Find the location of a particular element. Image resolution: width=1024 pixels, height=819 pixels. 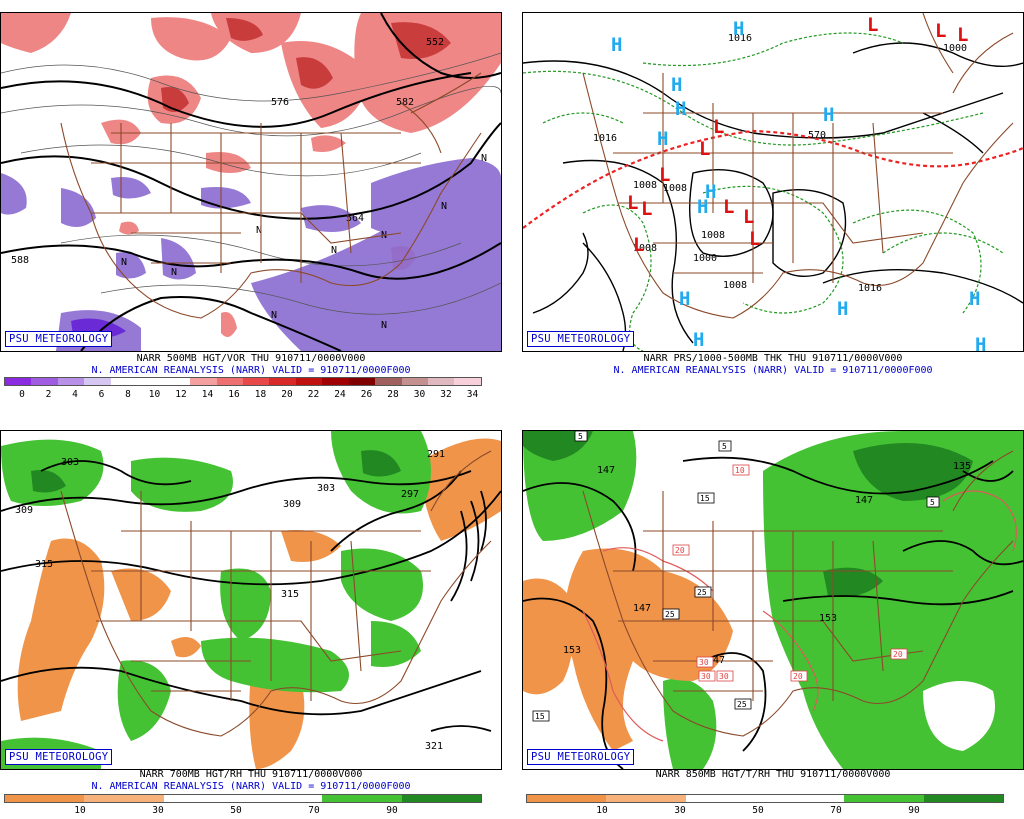

height-label: 321 is located at coordinates (434, 746).